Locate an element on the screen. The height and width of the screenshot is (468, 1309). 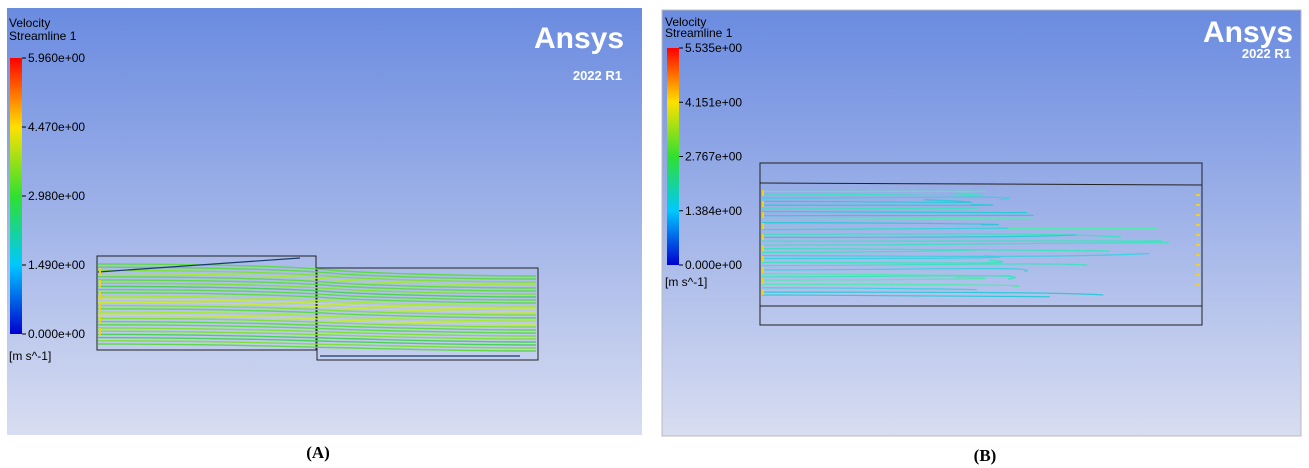
colorbar-label: 5.535e+00 is located at coordinates (713, 48).